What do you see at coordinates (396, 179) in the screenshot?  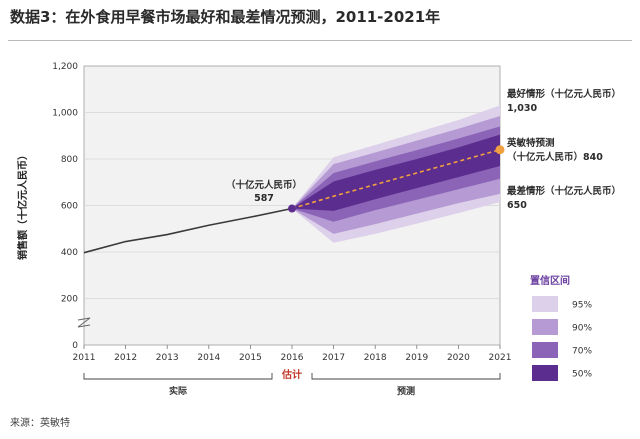 I see `series-line-forecast` at bounding box center [396, 179].